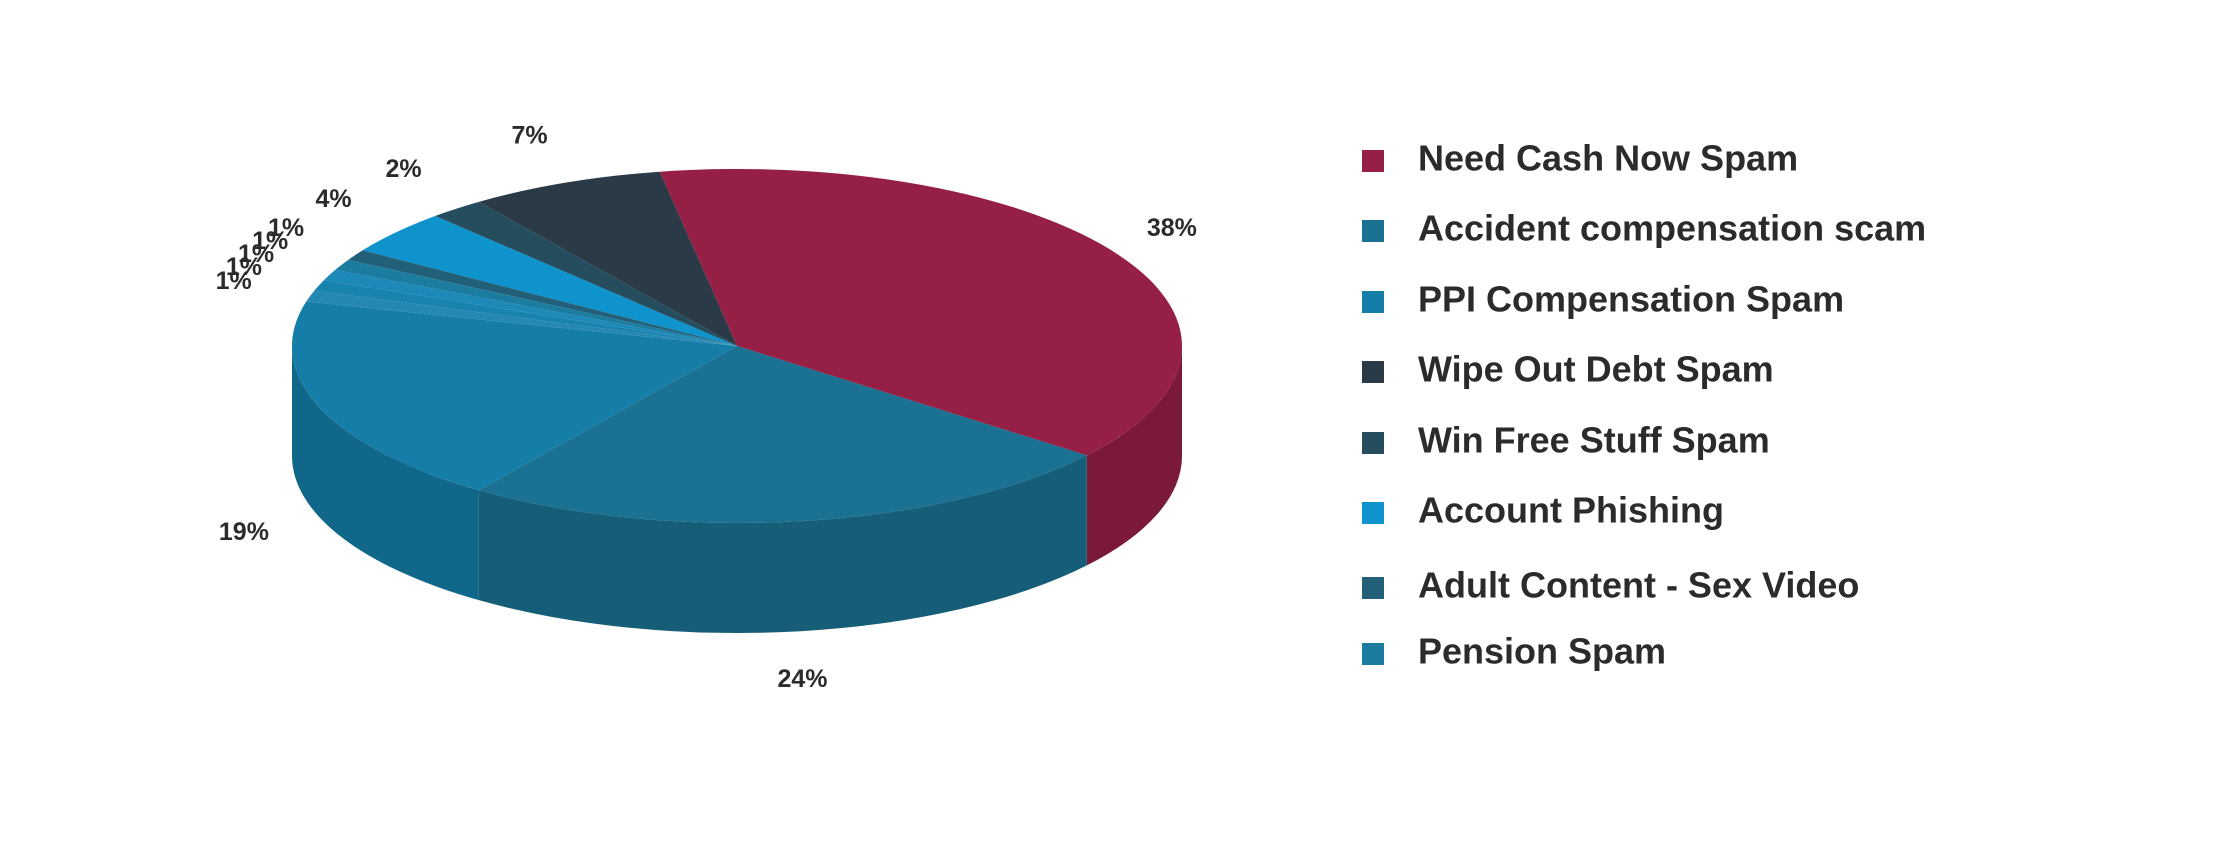 This screenshot has width=2239, height=841. I want to click on legend-label: Adult Content - Sex Video, so click(1638, 585).